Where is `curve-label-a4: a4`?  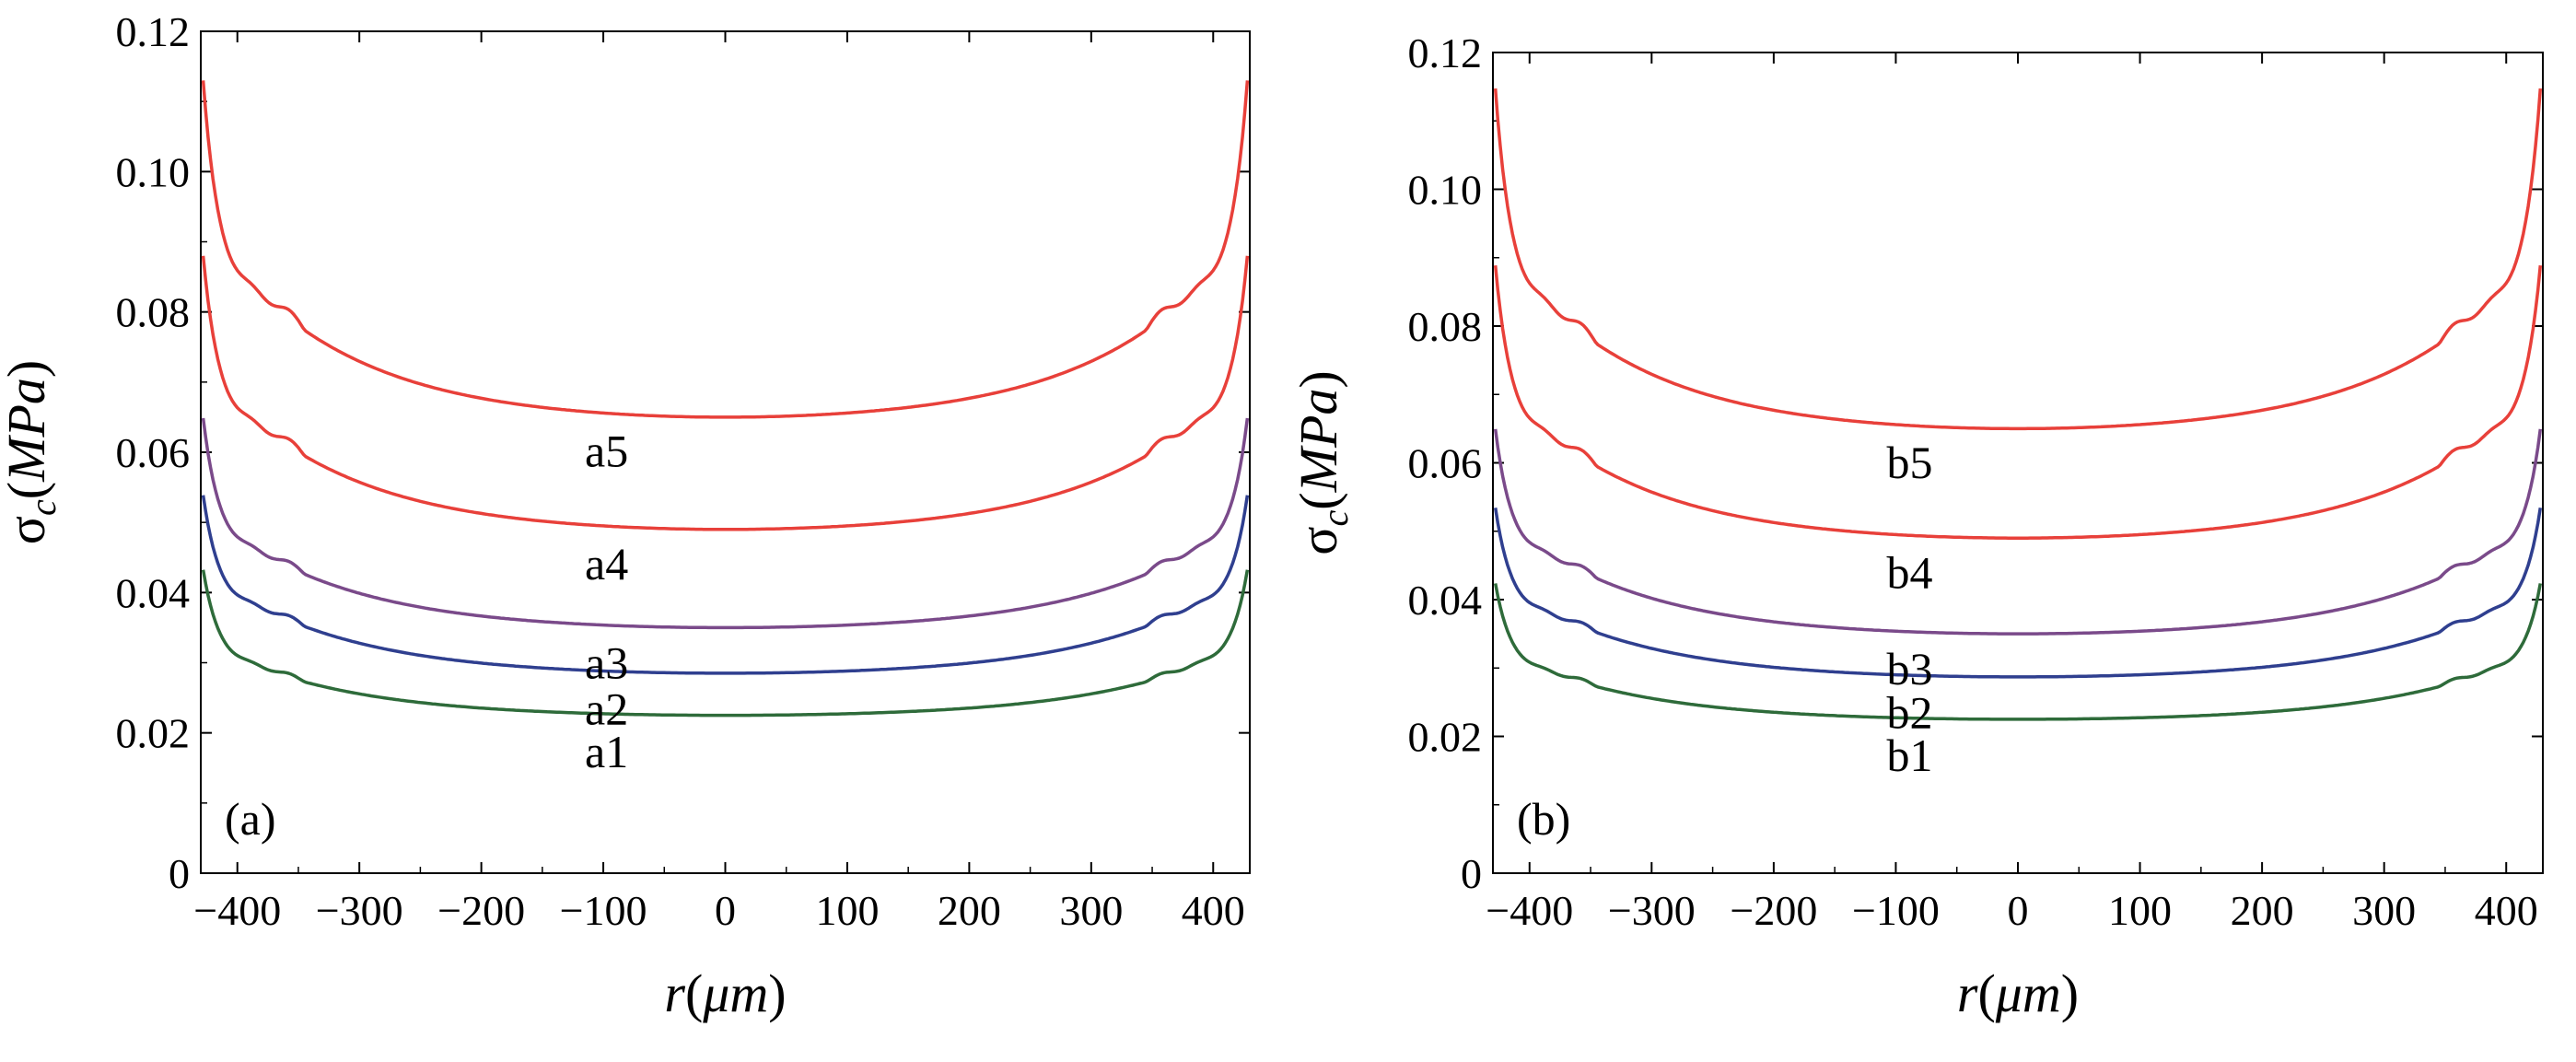 curve-label-a4: a4 is located at coordinates (606, 563).